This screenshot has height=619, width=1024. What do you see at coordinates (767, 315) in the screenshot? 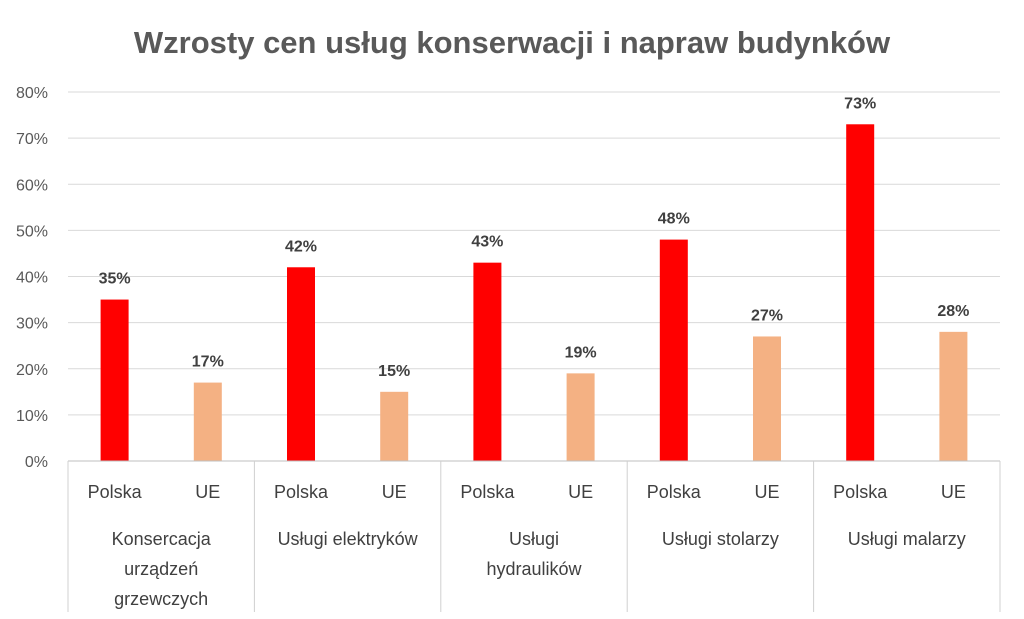
I see `data-label: 27%` at bounding box center [767, 315].